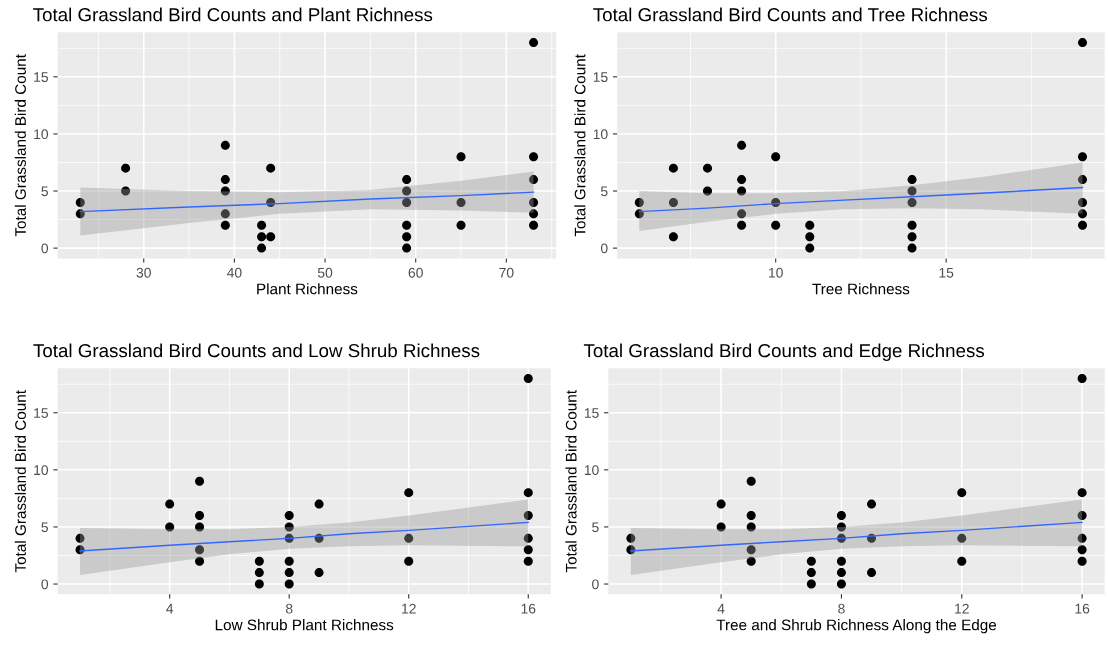 This screenshot has width=1108, height=646. I want to click on x-axis-title: Plant Richness, so click(307, 289).